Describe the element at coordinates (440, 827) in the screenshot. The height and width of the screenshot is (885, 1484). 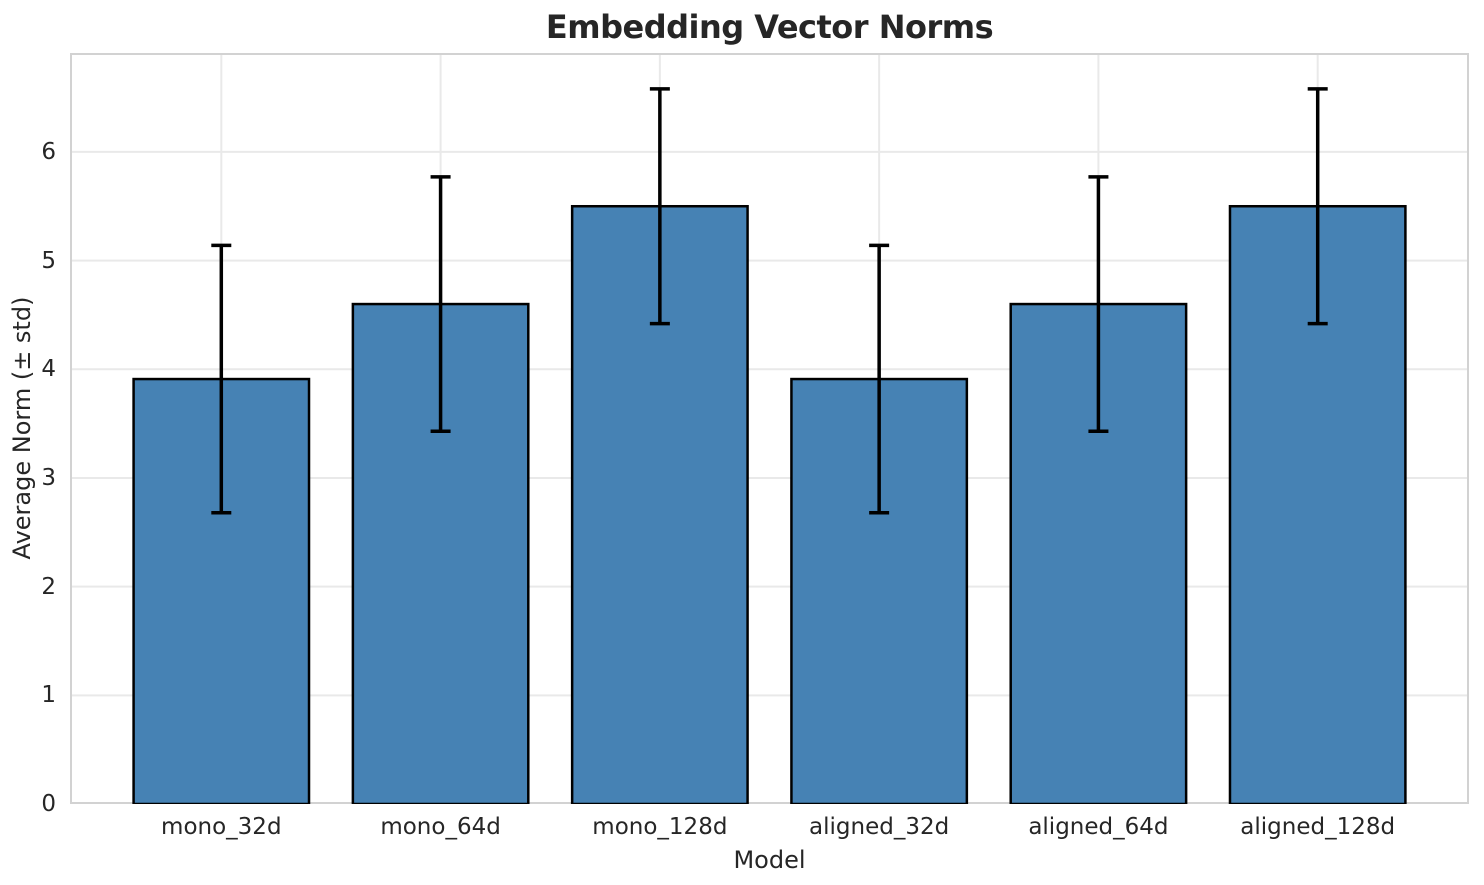
I see `x-tick-label-mono_64d: mono_64d` at that location.